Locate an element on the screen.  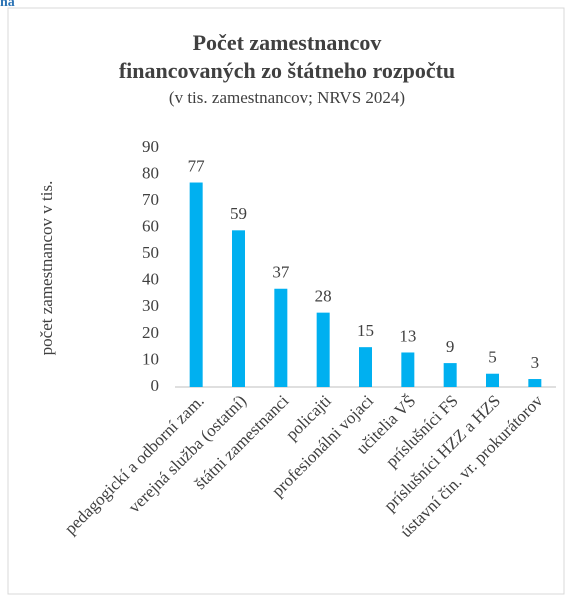
y-tick-label: 80 is located at coordinates (150, 172).